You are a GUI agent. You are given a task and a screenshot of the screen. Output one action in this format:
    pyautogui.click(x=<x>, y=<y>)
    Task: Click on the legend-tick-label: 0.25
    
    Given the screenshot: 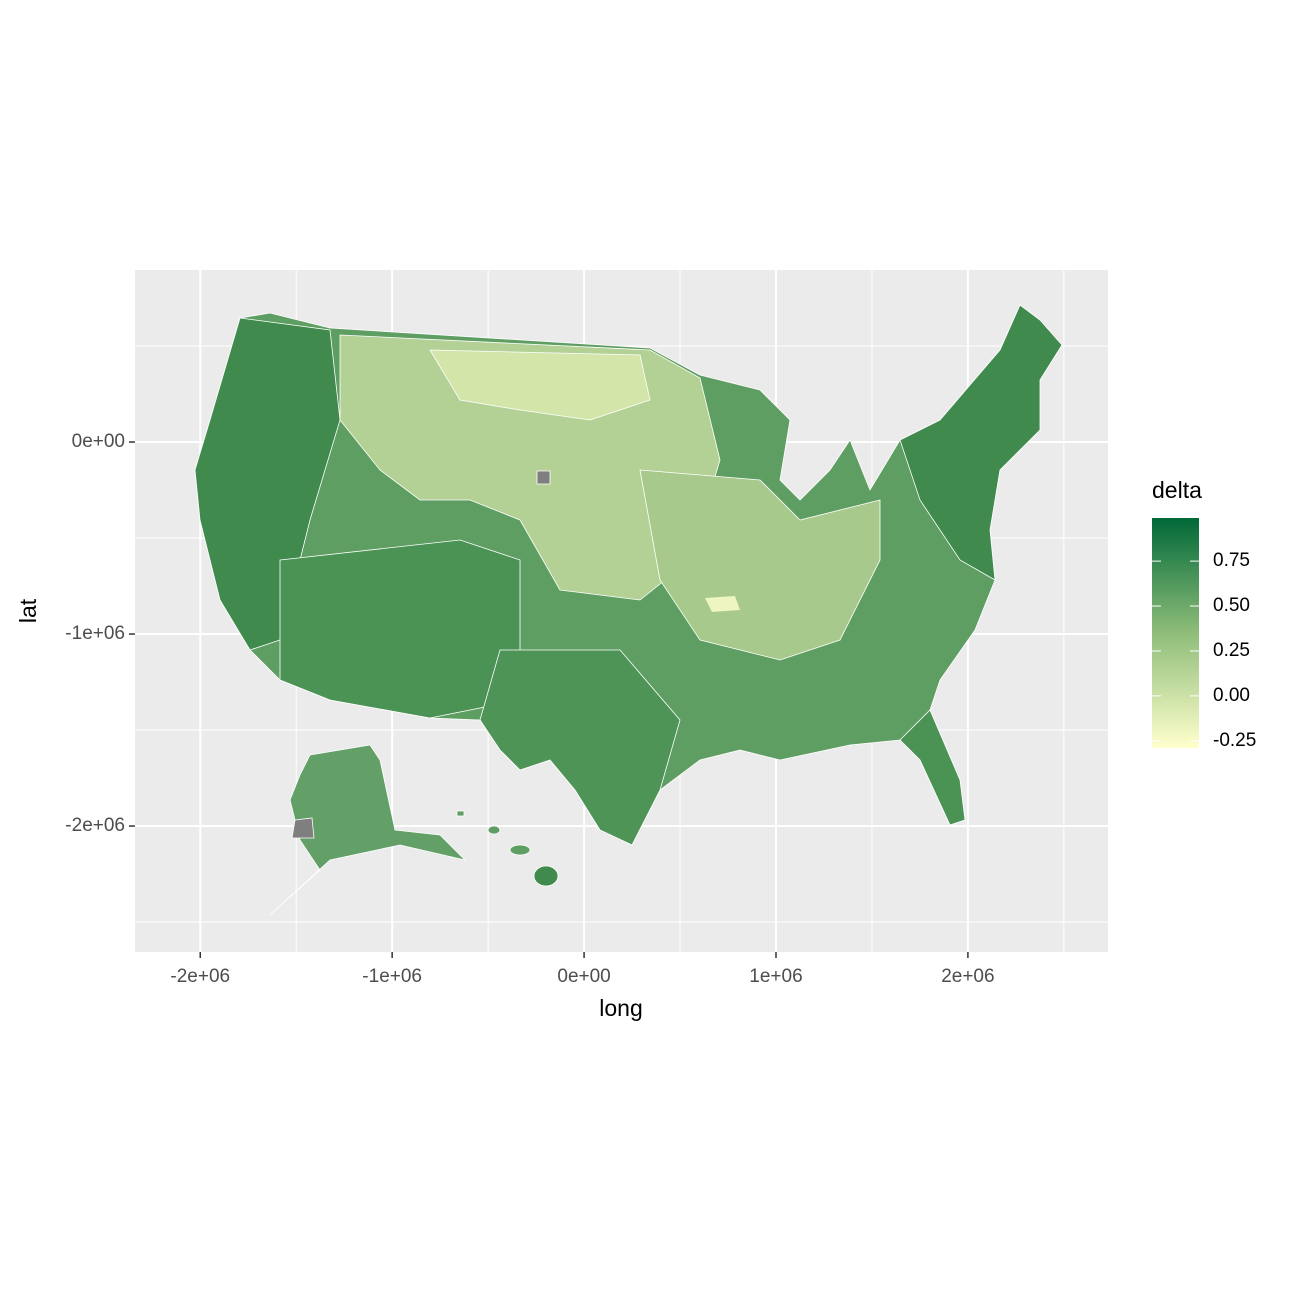 What is the action you would take?
    pyautogui.click(x=1231, y=650)
    